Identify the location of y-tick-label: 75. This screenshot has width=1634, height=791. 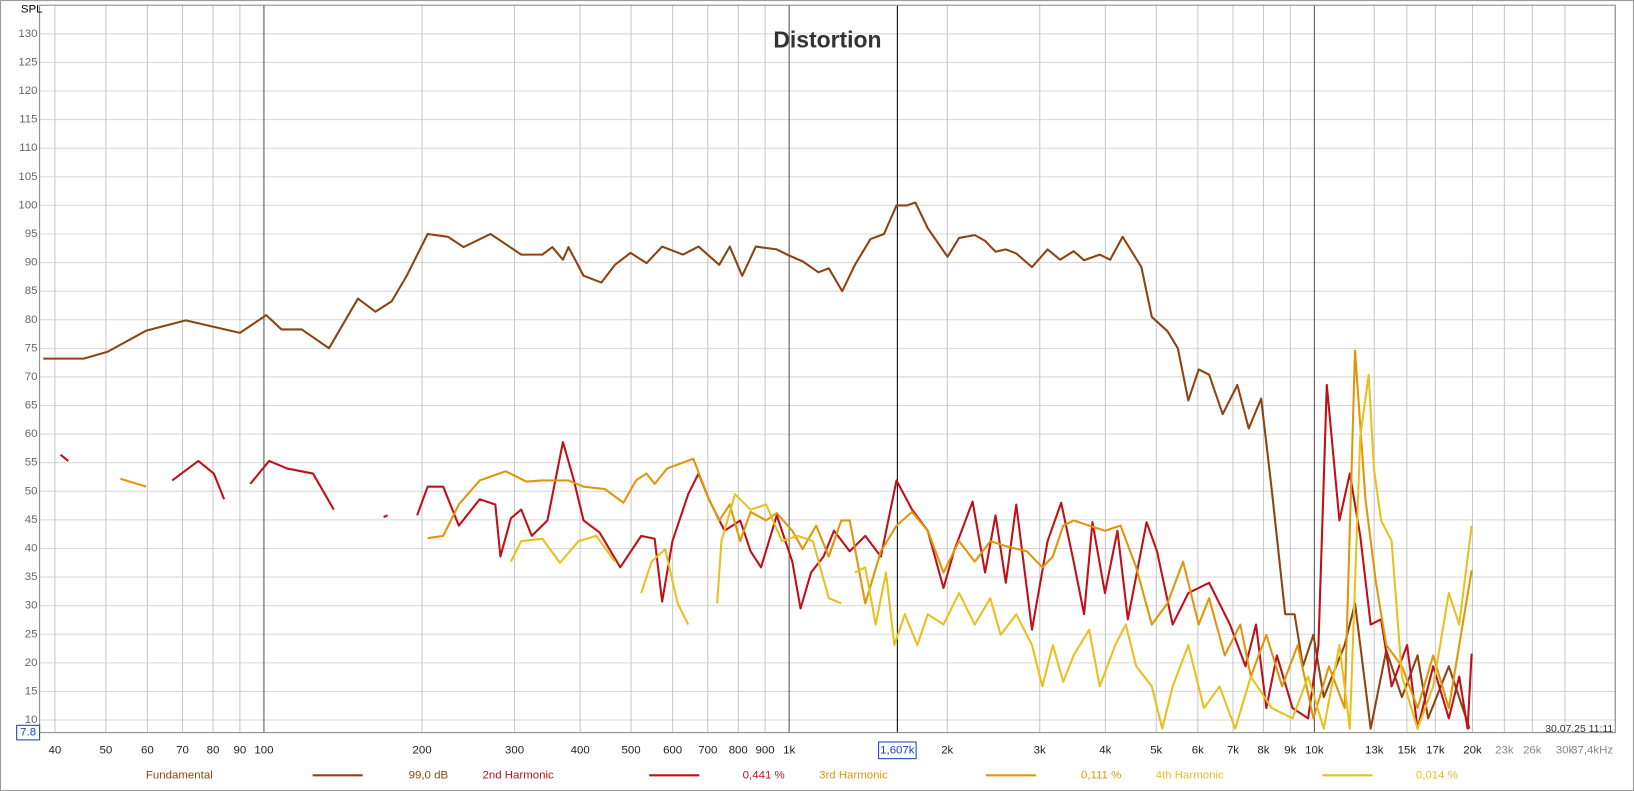
(31, 348).